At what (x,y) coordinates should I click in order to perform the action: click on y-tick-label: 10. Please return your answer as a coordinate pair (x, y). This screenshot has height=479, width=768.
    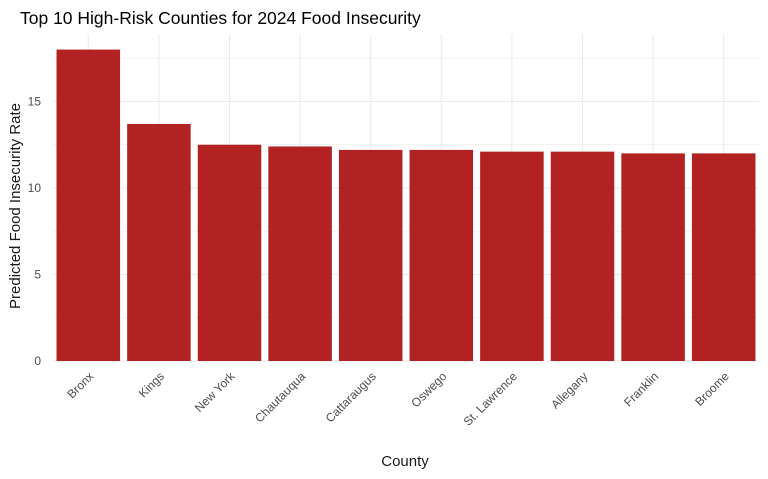
    Looking at the image, I should click on (35, 188).